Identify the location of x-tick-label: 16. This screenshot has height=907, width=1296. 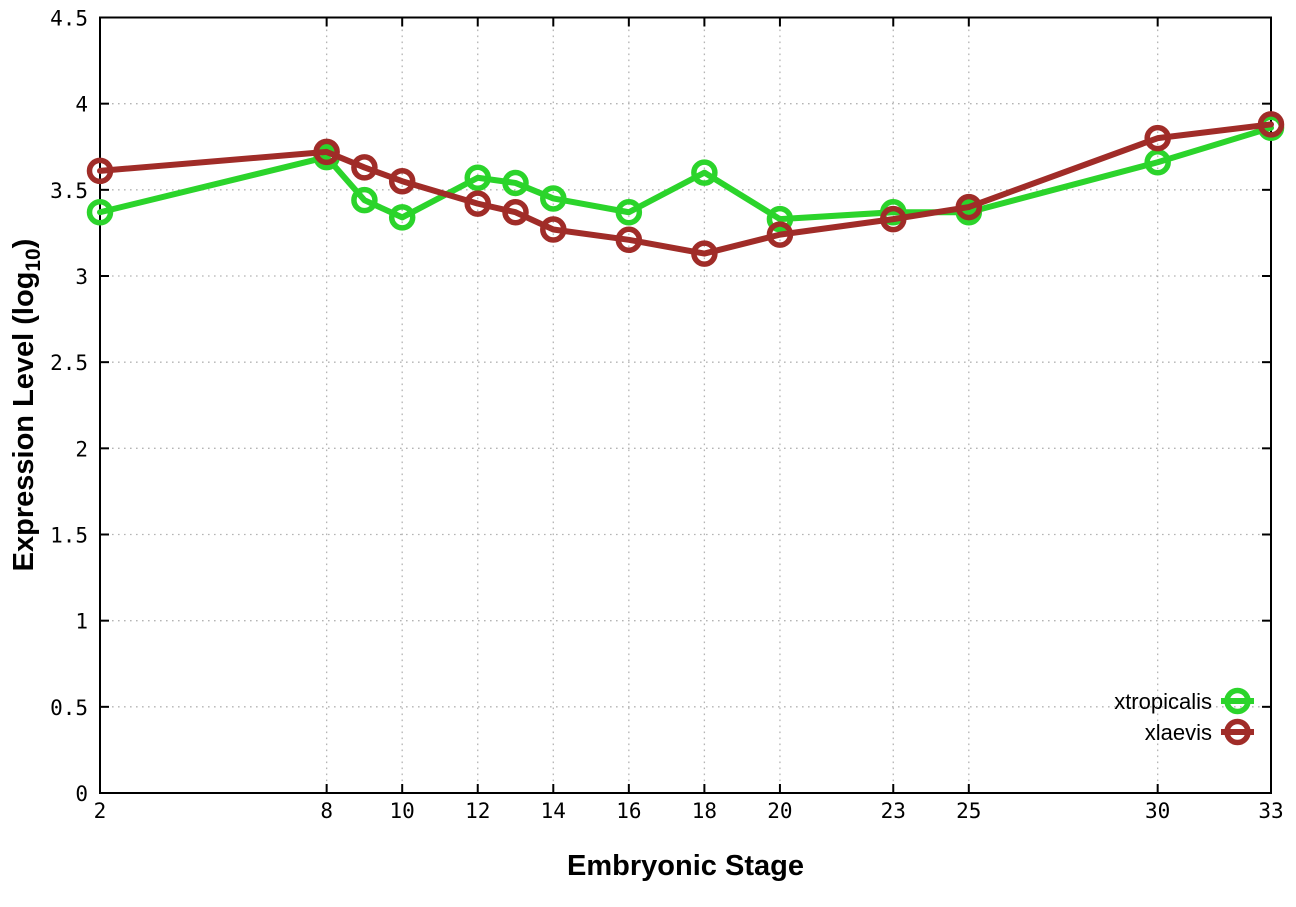
(628, 811).